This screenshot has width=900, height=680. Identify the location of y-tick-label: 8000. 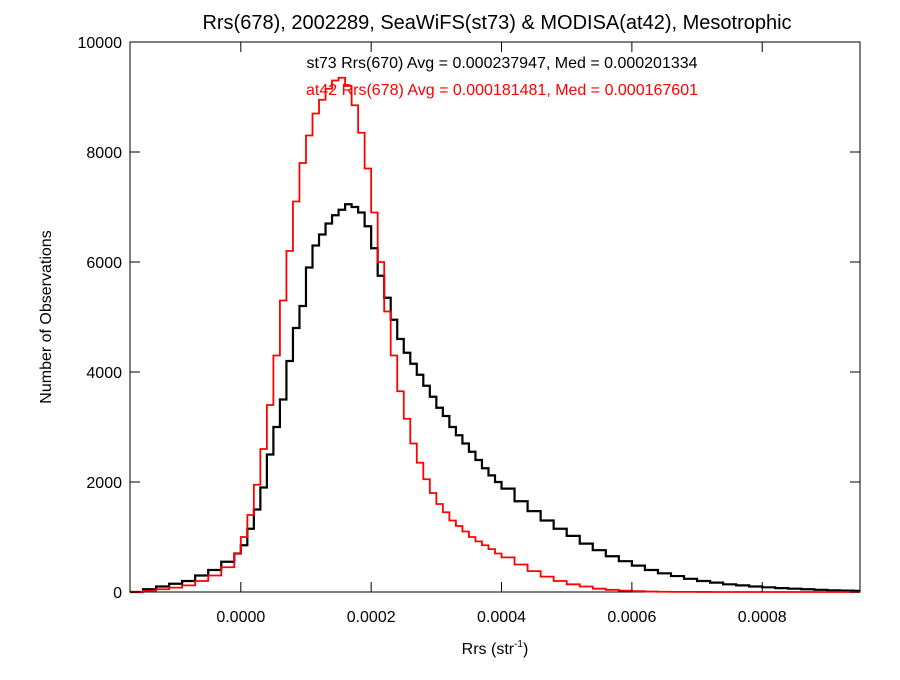
(104, 153).